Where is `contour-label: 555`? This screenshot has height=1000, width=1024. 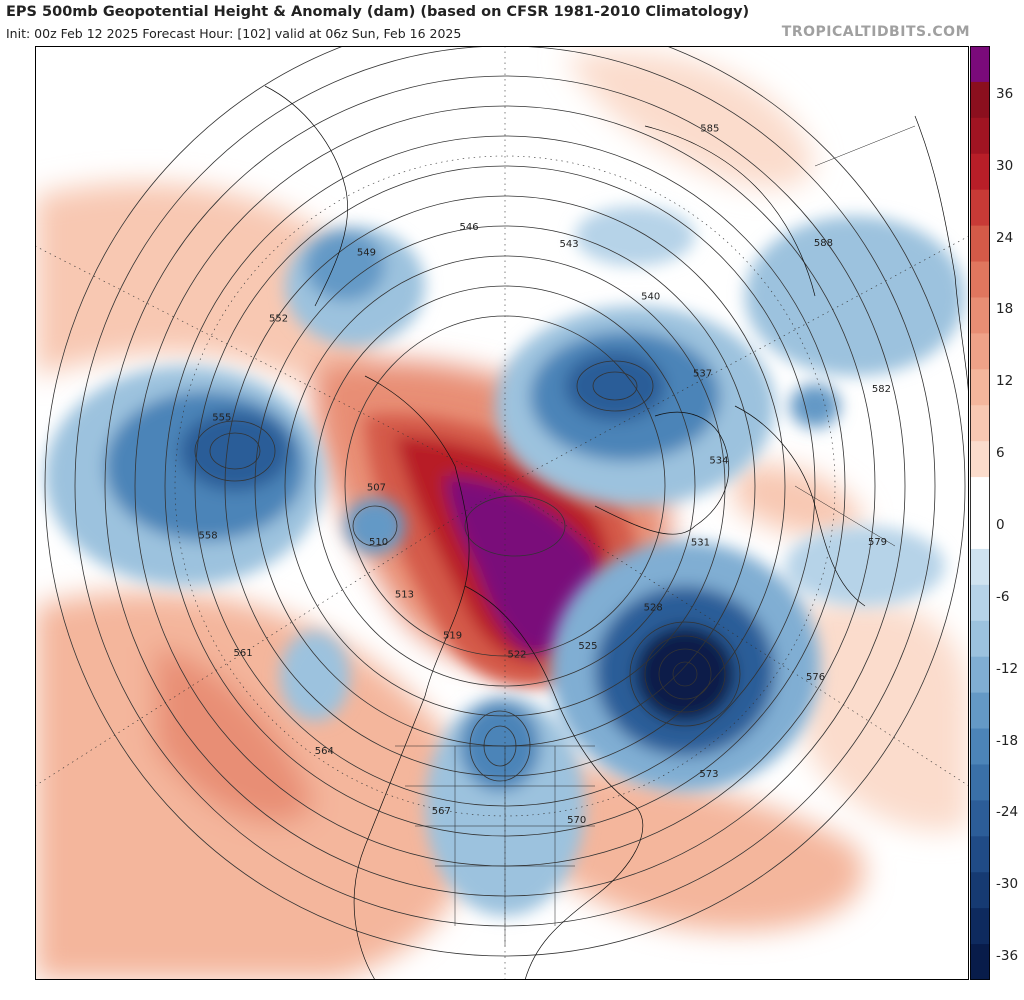 contour-label: 555 is located at coordinates (221, 418).